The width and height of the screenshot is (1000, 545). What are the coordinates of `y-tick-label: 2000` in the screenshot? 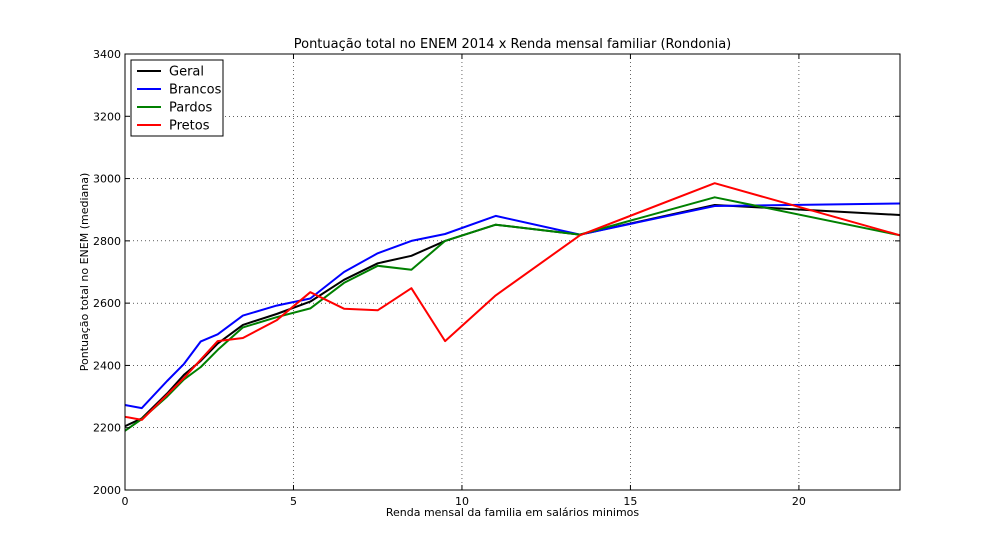 It's located at (107, 490).